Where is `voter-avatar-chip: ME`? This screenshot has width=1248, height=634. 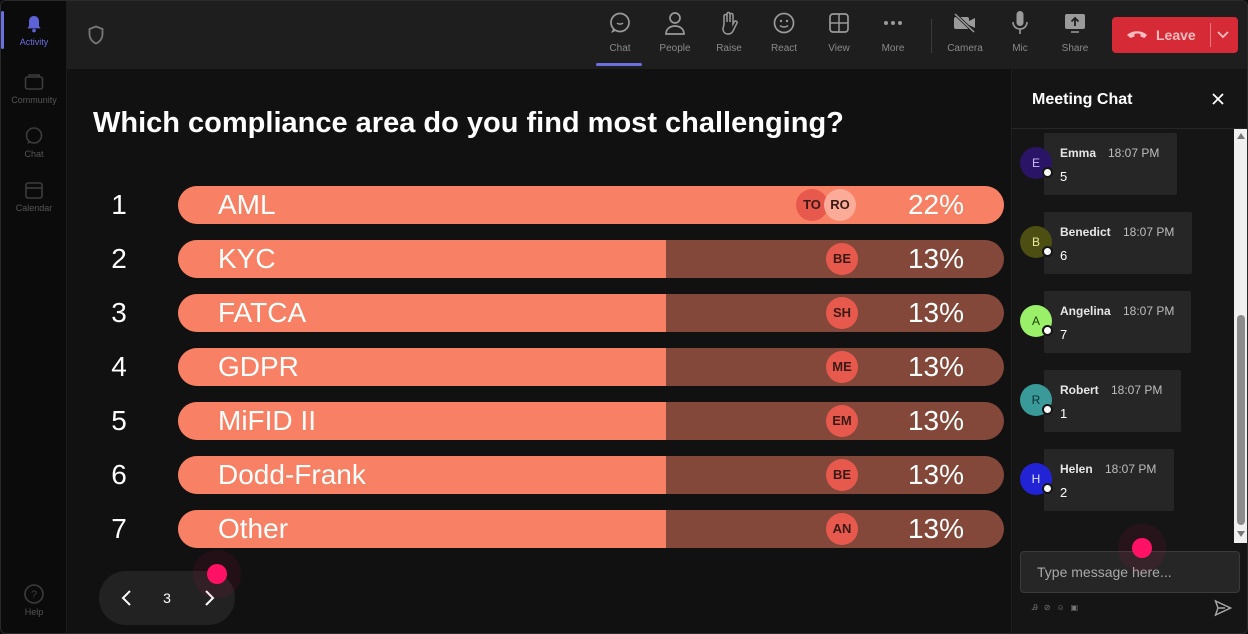 voter-avatar-chip: ME is located at coordinates (842, 367).